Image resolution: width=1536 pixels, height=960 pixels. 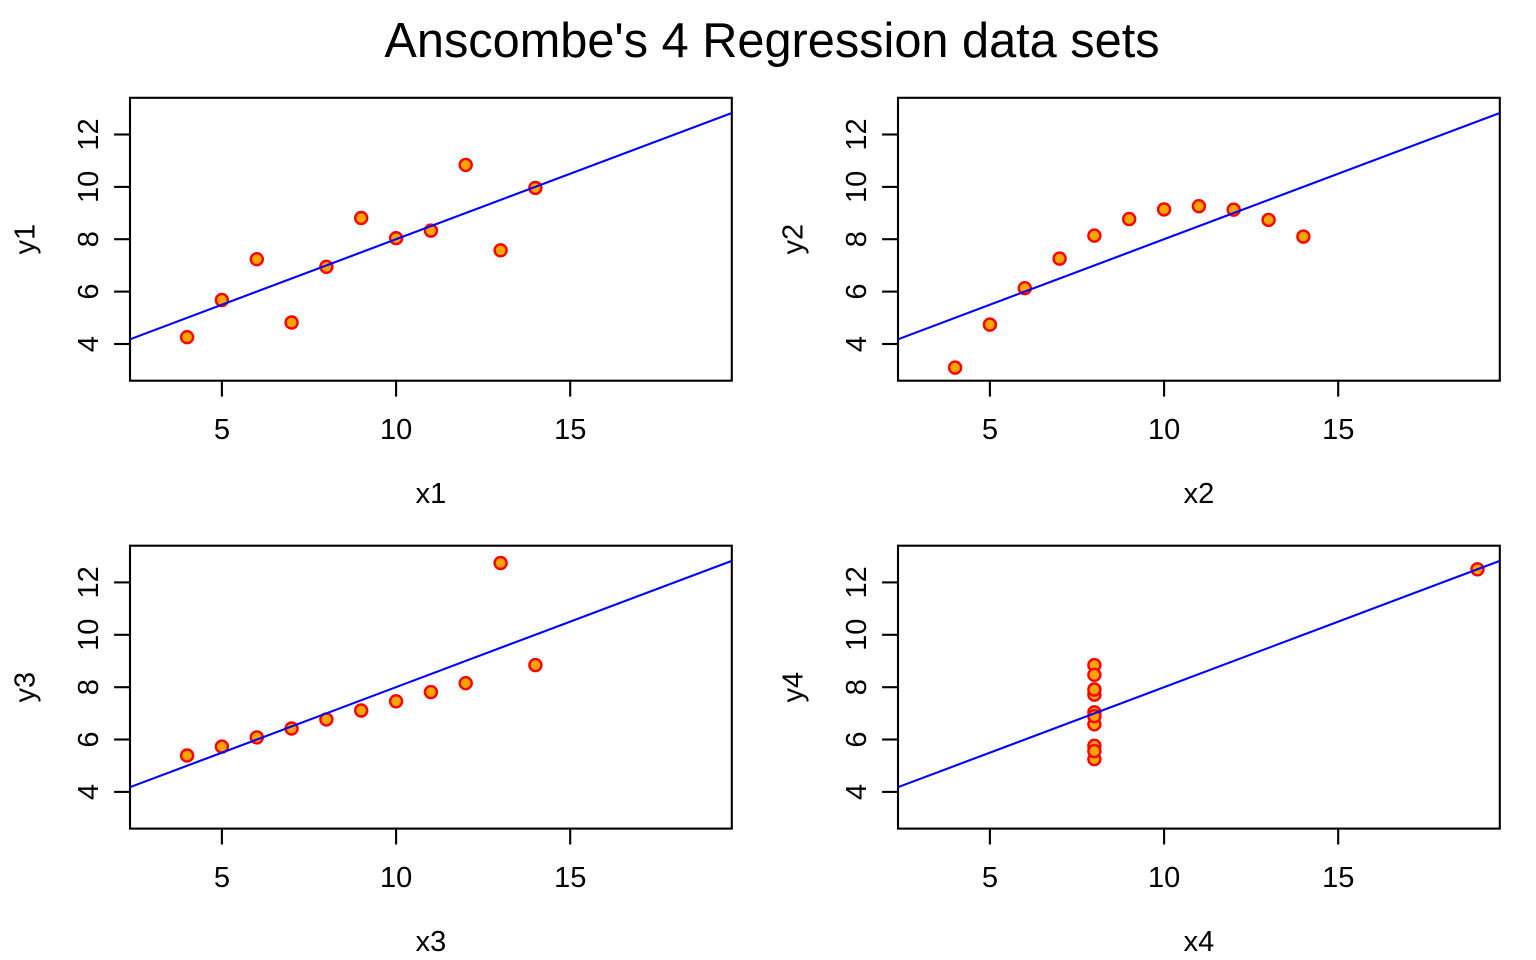 What do you see at coordinates (431, 494) in the screenshot?
I see `svg-text: x1` at bounding box center [431, 494].